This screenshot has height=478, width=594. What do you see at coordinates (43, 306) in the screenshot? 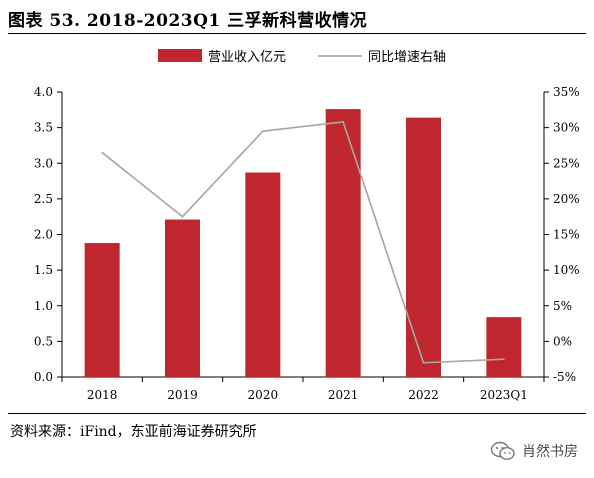
I see `left-tick-label: 1.0` at bounding box center [43, 306].